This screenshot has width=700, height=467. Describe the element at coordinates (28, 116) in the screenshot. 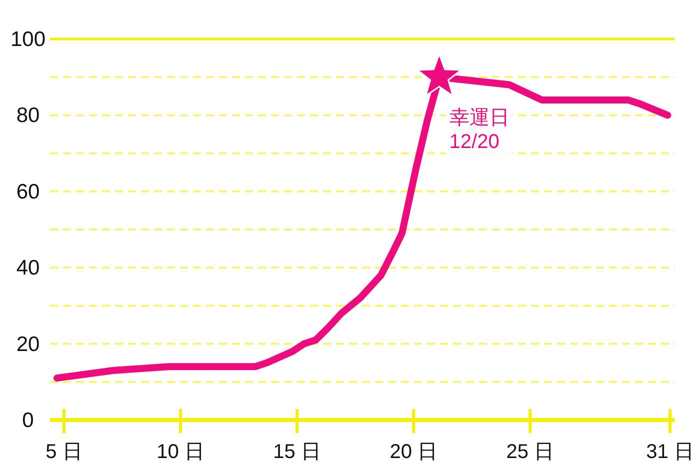

I see `y-tick-label: 80` at that location.